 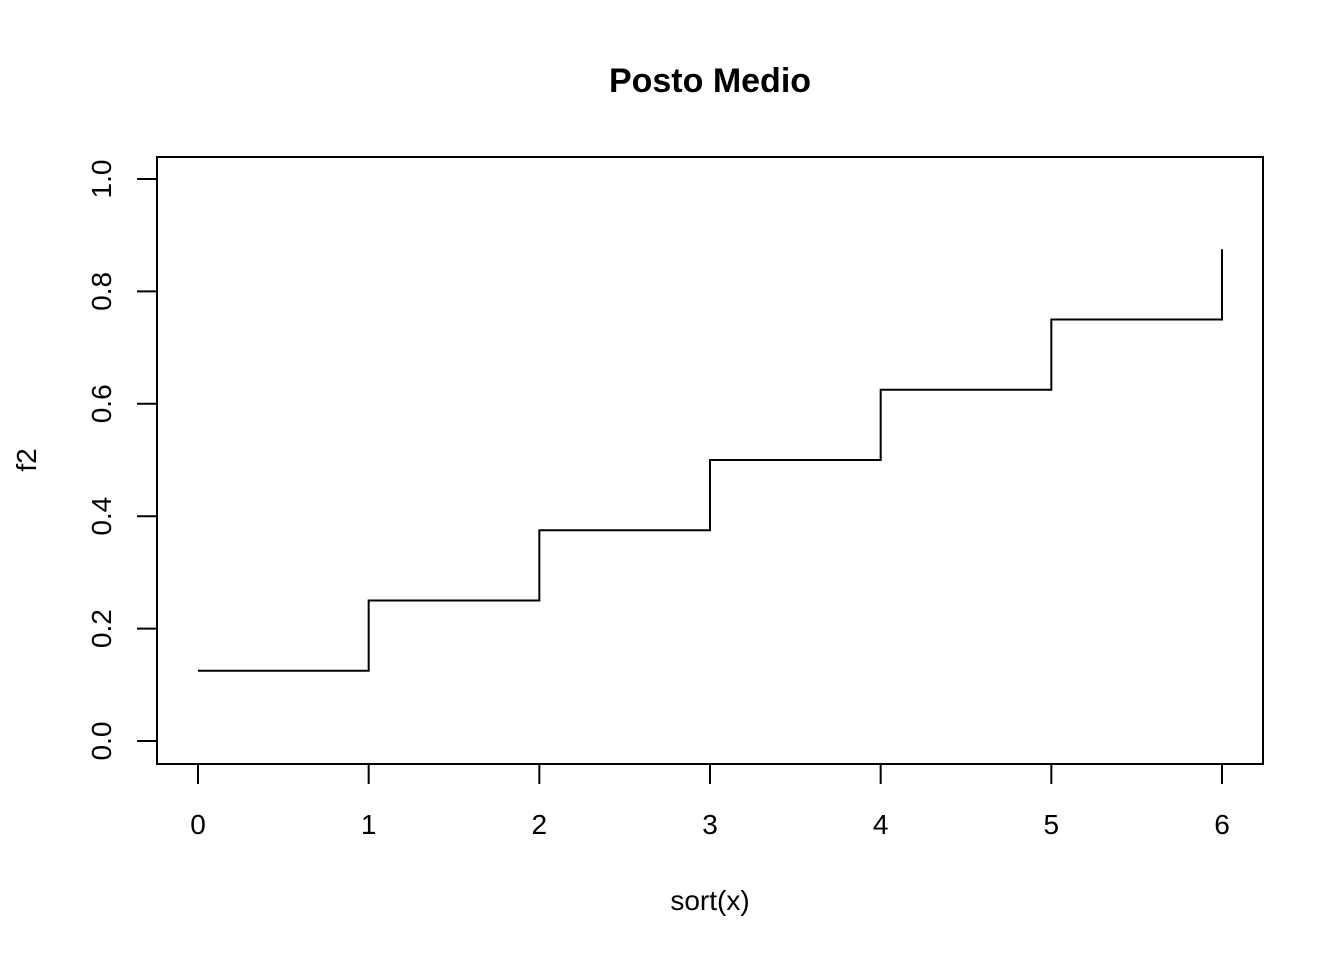 I want to click on x-tick-label: 4, so click(x=881, y=824).